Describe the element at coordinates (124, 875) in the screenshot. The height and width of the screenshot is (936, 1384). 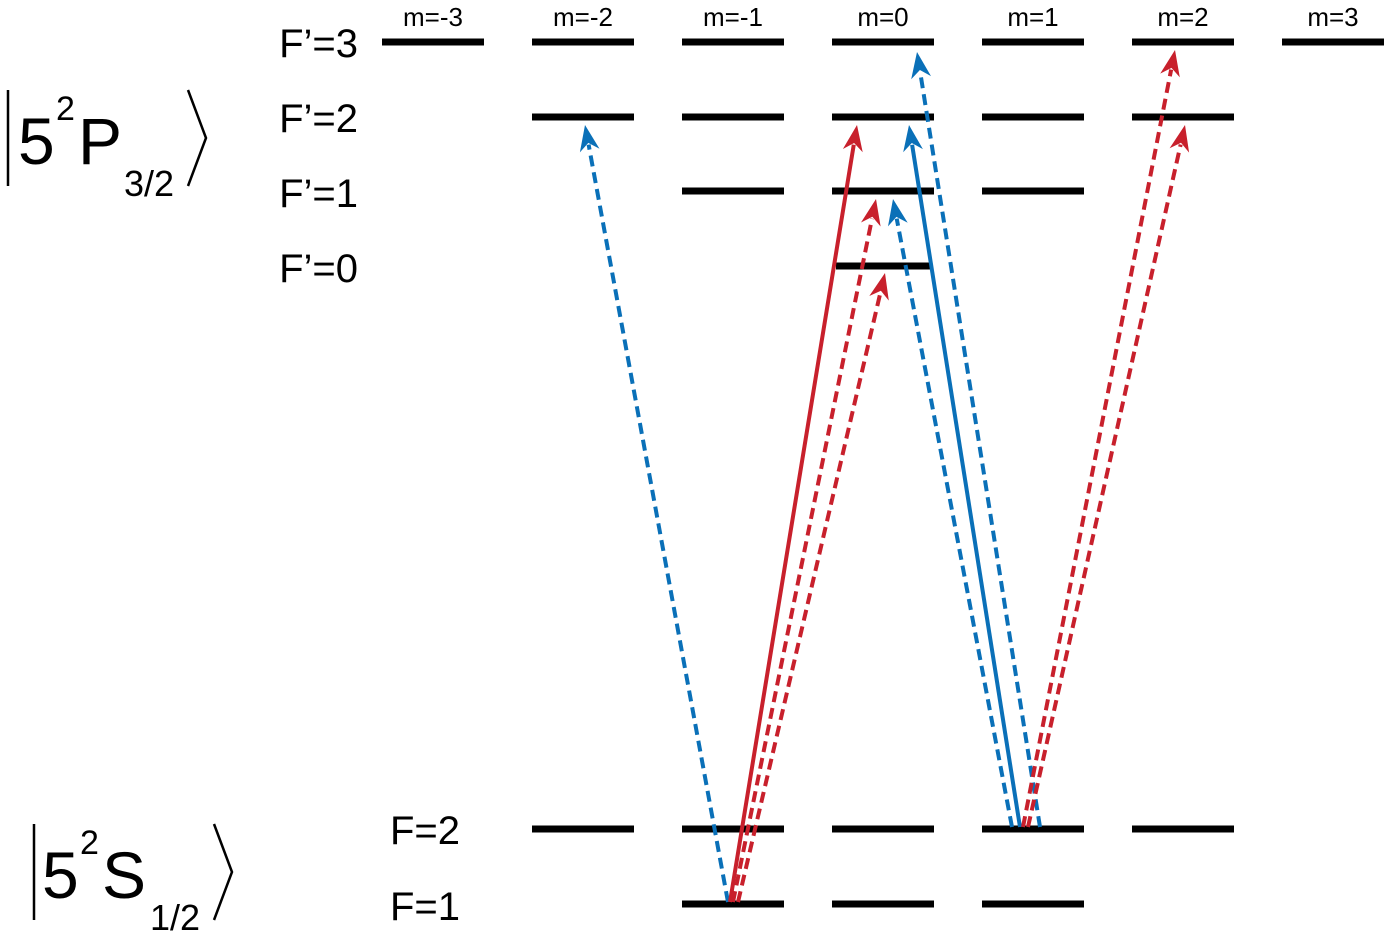
I see `ground-state-letter: S` at that location.